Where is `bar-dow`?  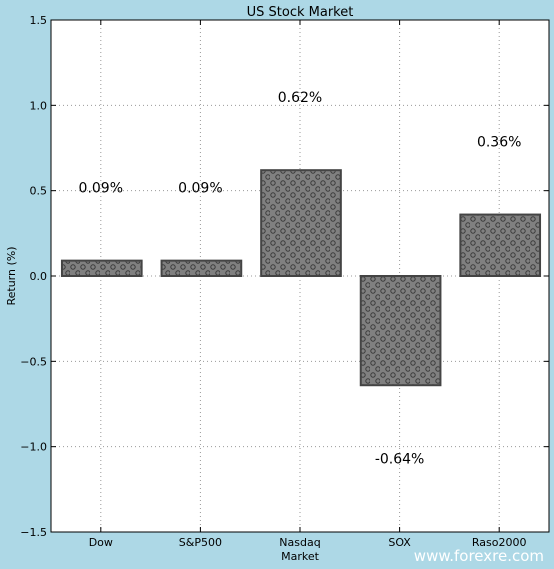
bar-dow is located at coordinates (101, 268).